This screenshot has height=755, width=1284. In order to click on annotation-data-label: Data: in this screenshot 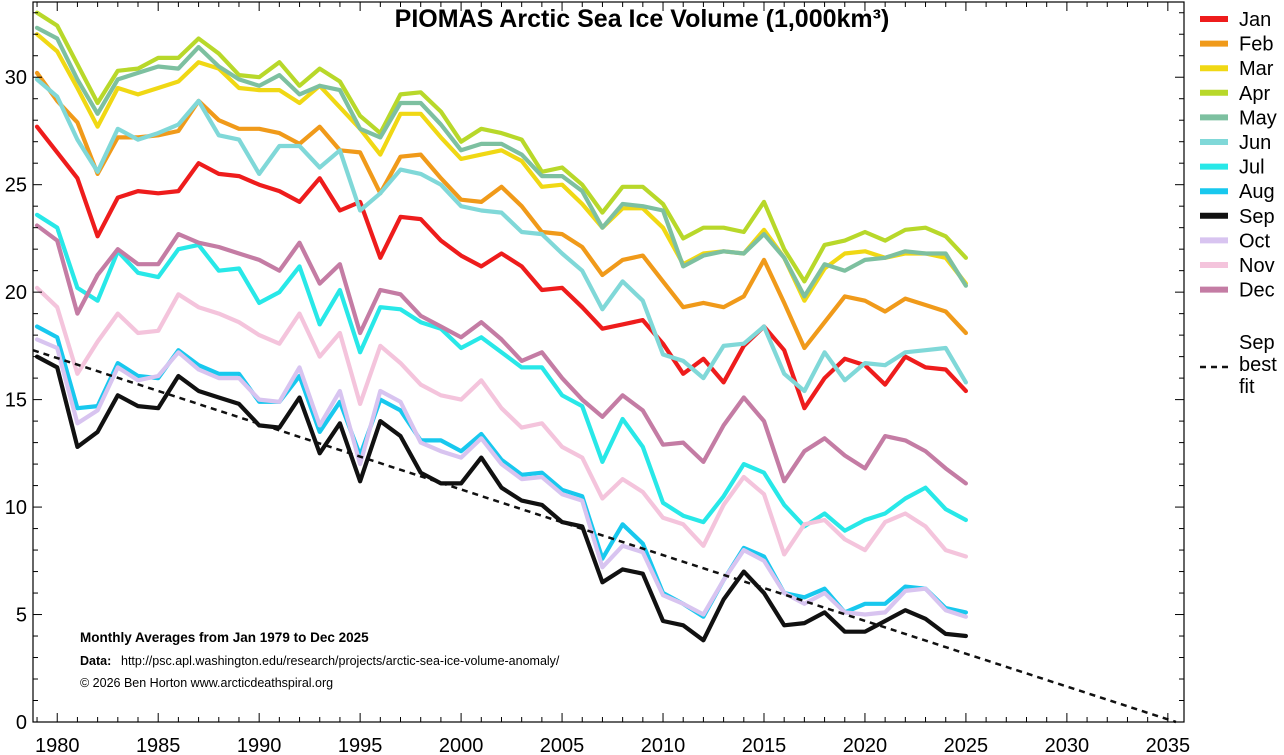, I will do `click(95, 661)`.